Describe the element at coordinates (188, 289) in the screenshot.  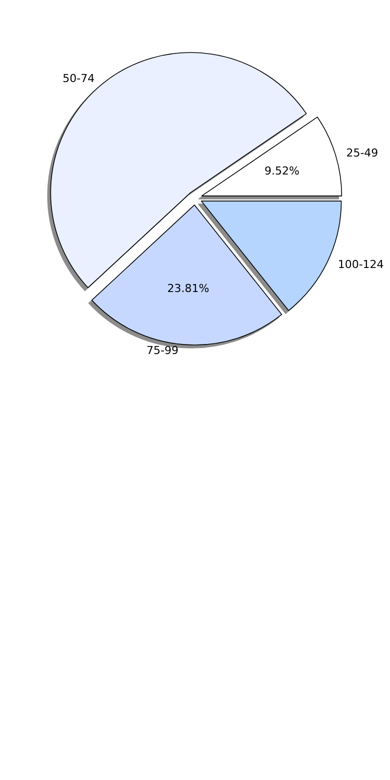
I see `data-label: 23.81%` at that location.